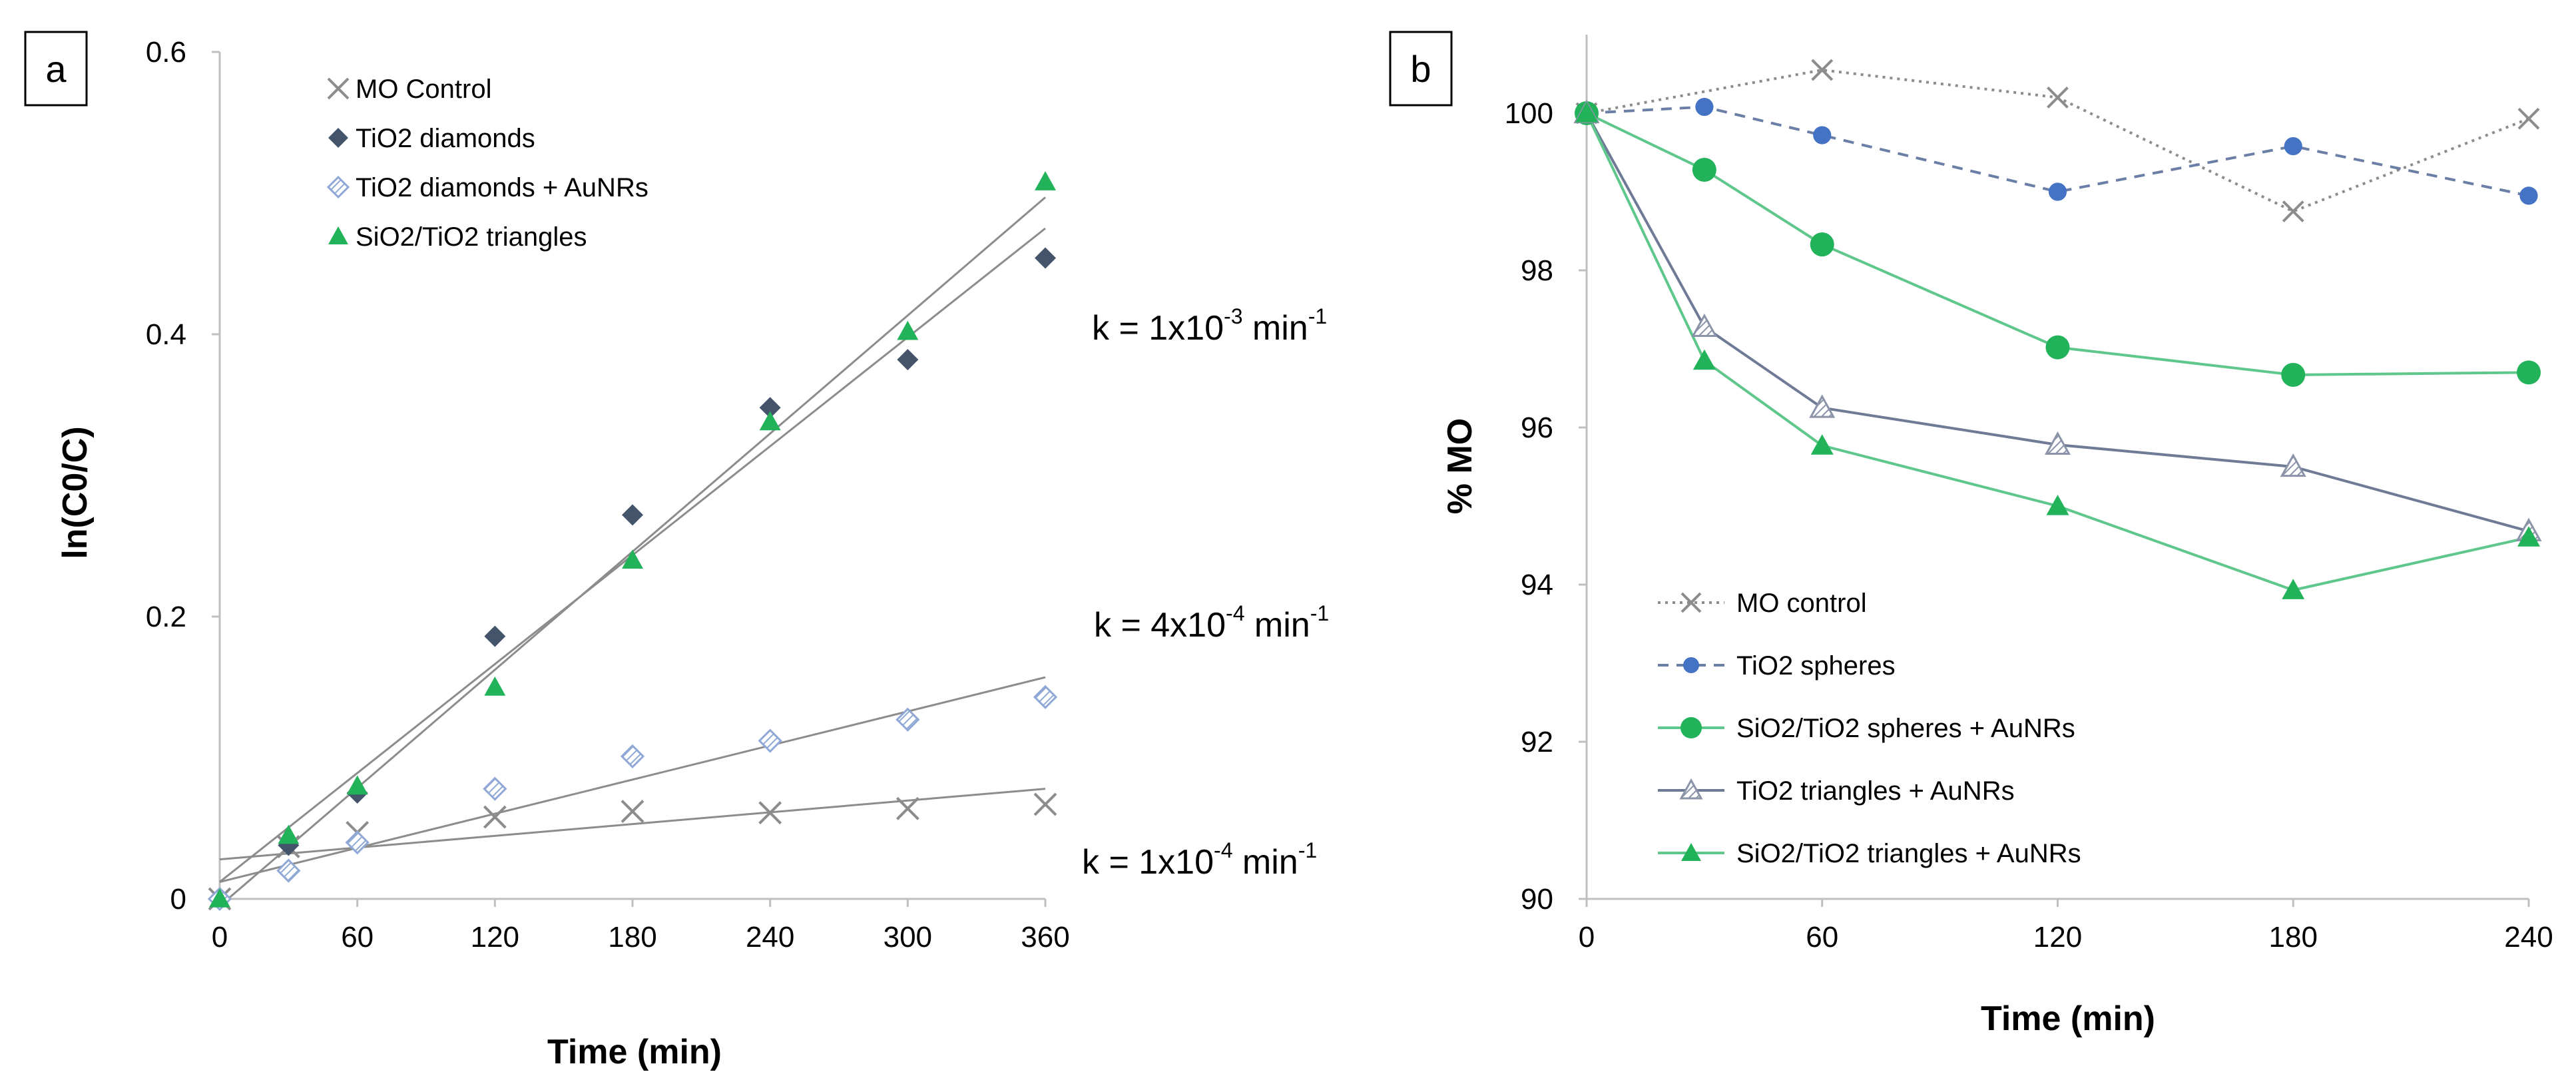  Describe the element at coordinates (166, 334) in the screenshot. I see `y-tick-label: 0.4` at that location.